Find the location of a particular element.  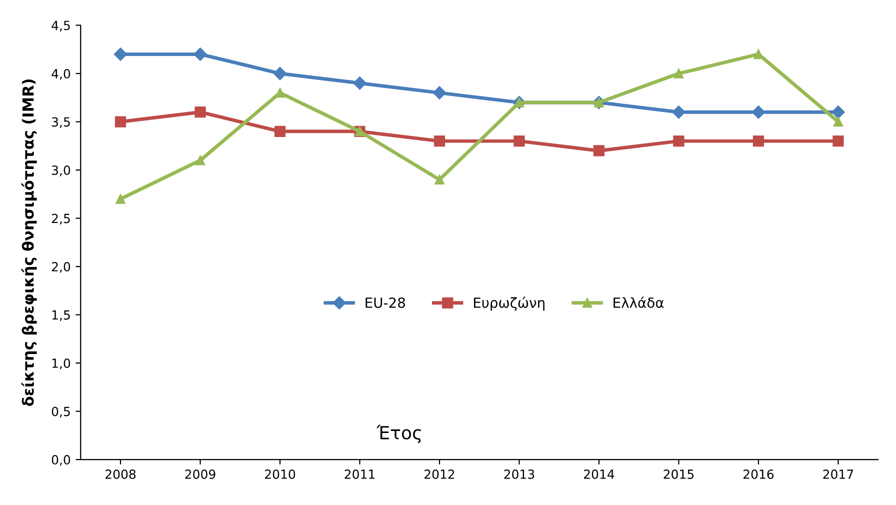

y-tick-label: 4,5 is located at coordinates (61, 26).